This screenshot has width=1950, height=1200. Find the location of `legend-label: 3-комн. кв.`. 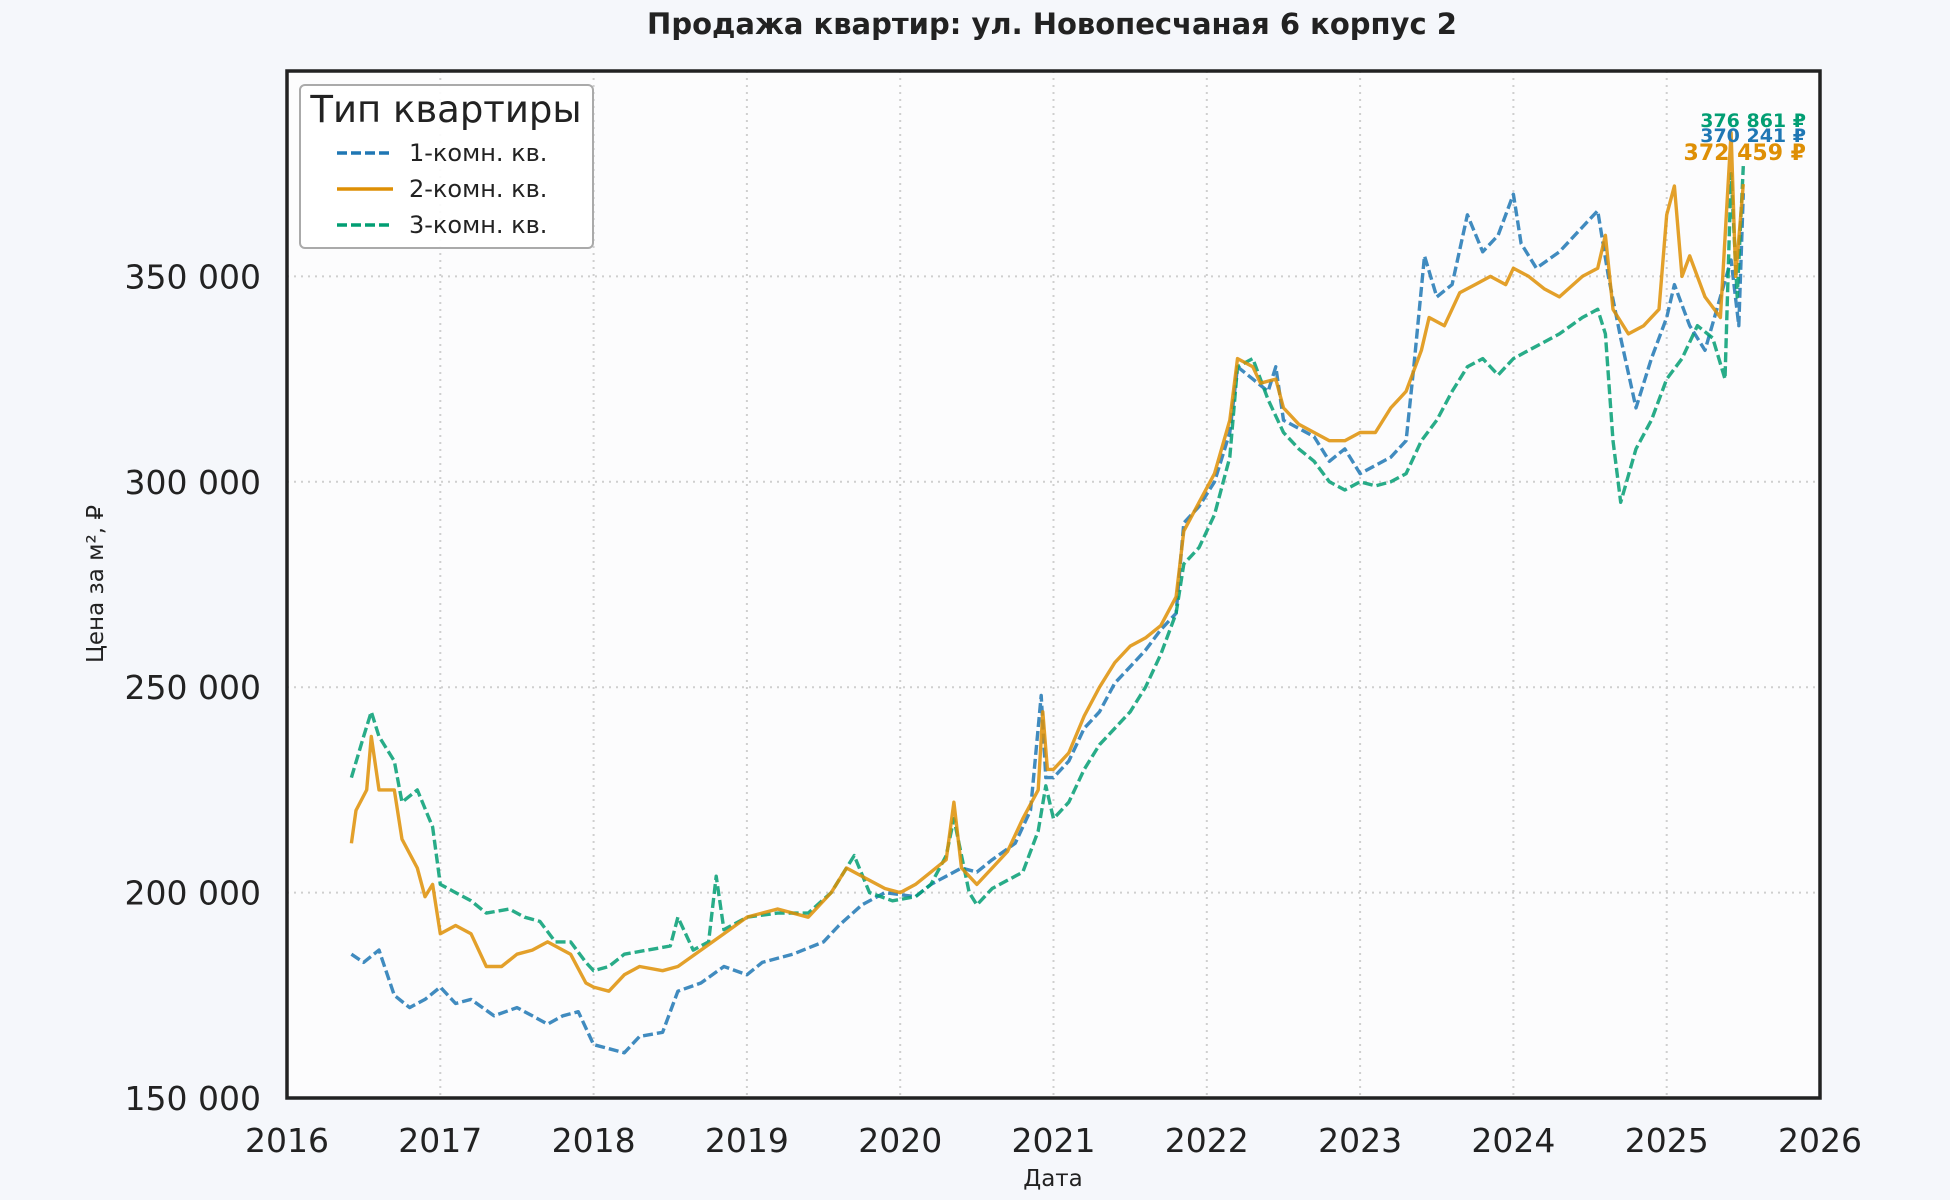

legend-label: 3-комн. кв. is located at coordinates (478, 225).